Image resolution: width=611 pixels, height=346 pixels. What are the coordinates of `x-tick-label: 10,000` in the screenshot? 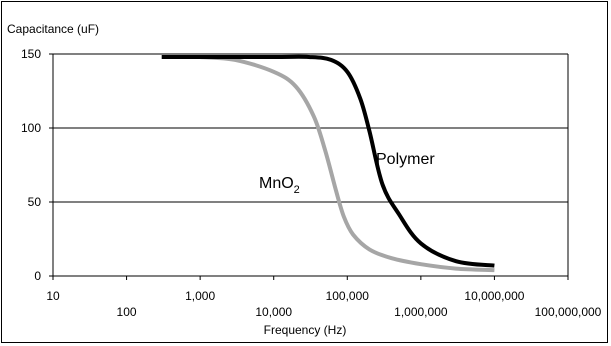 It's located at (273, 312).